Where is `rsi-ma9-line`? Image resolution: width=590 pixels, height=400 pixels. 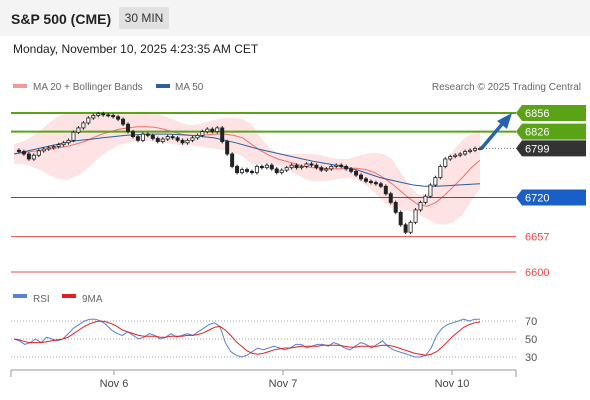 rsi-ma9-line is located at coordinates (247, 338).